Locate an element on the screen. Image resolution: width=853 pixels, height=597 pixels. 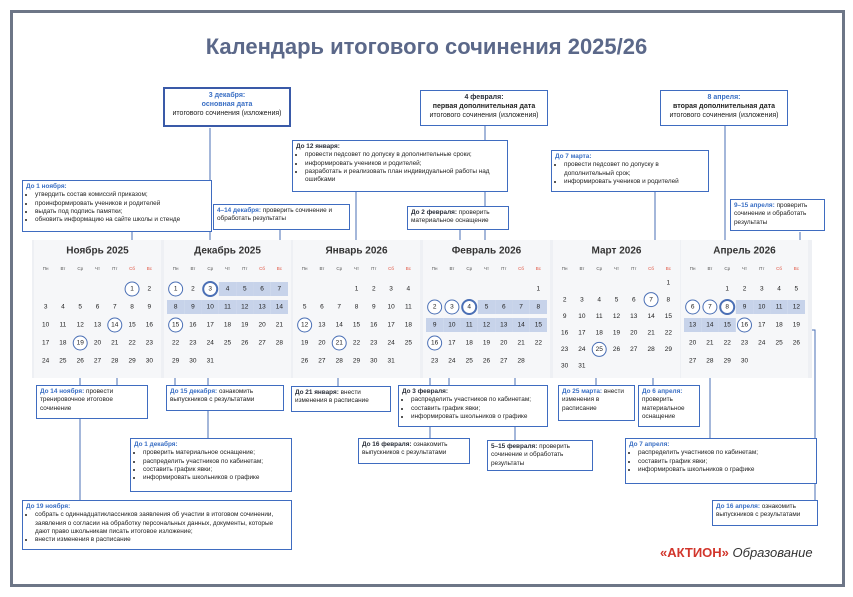
month-name: Ноябрь 2025 is located at coordinates (97, 251).